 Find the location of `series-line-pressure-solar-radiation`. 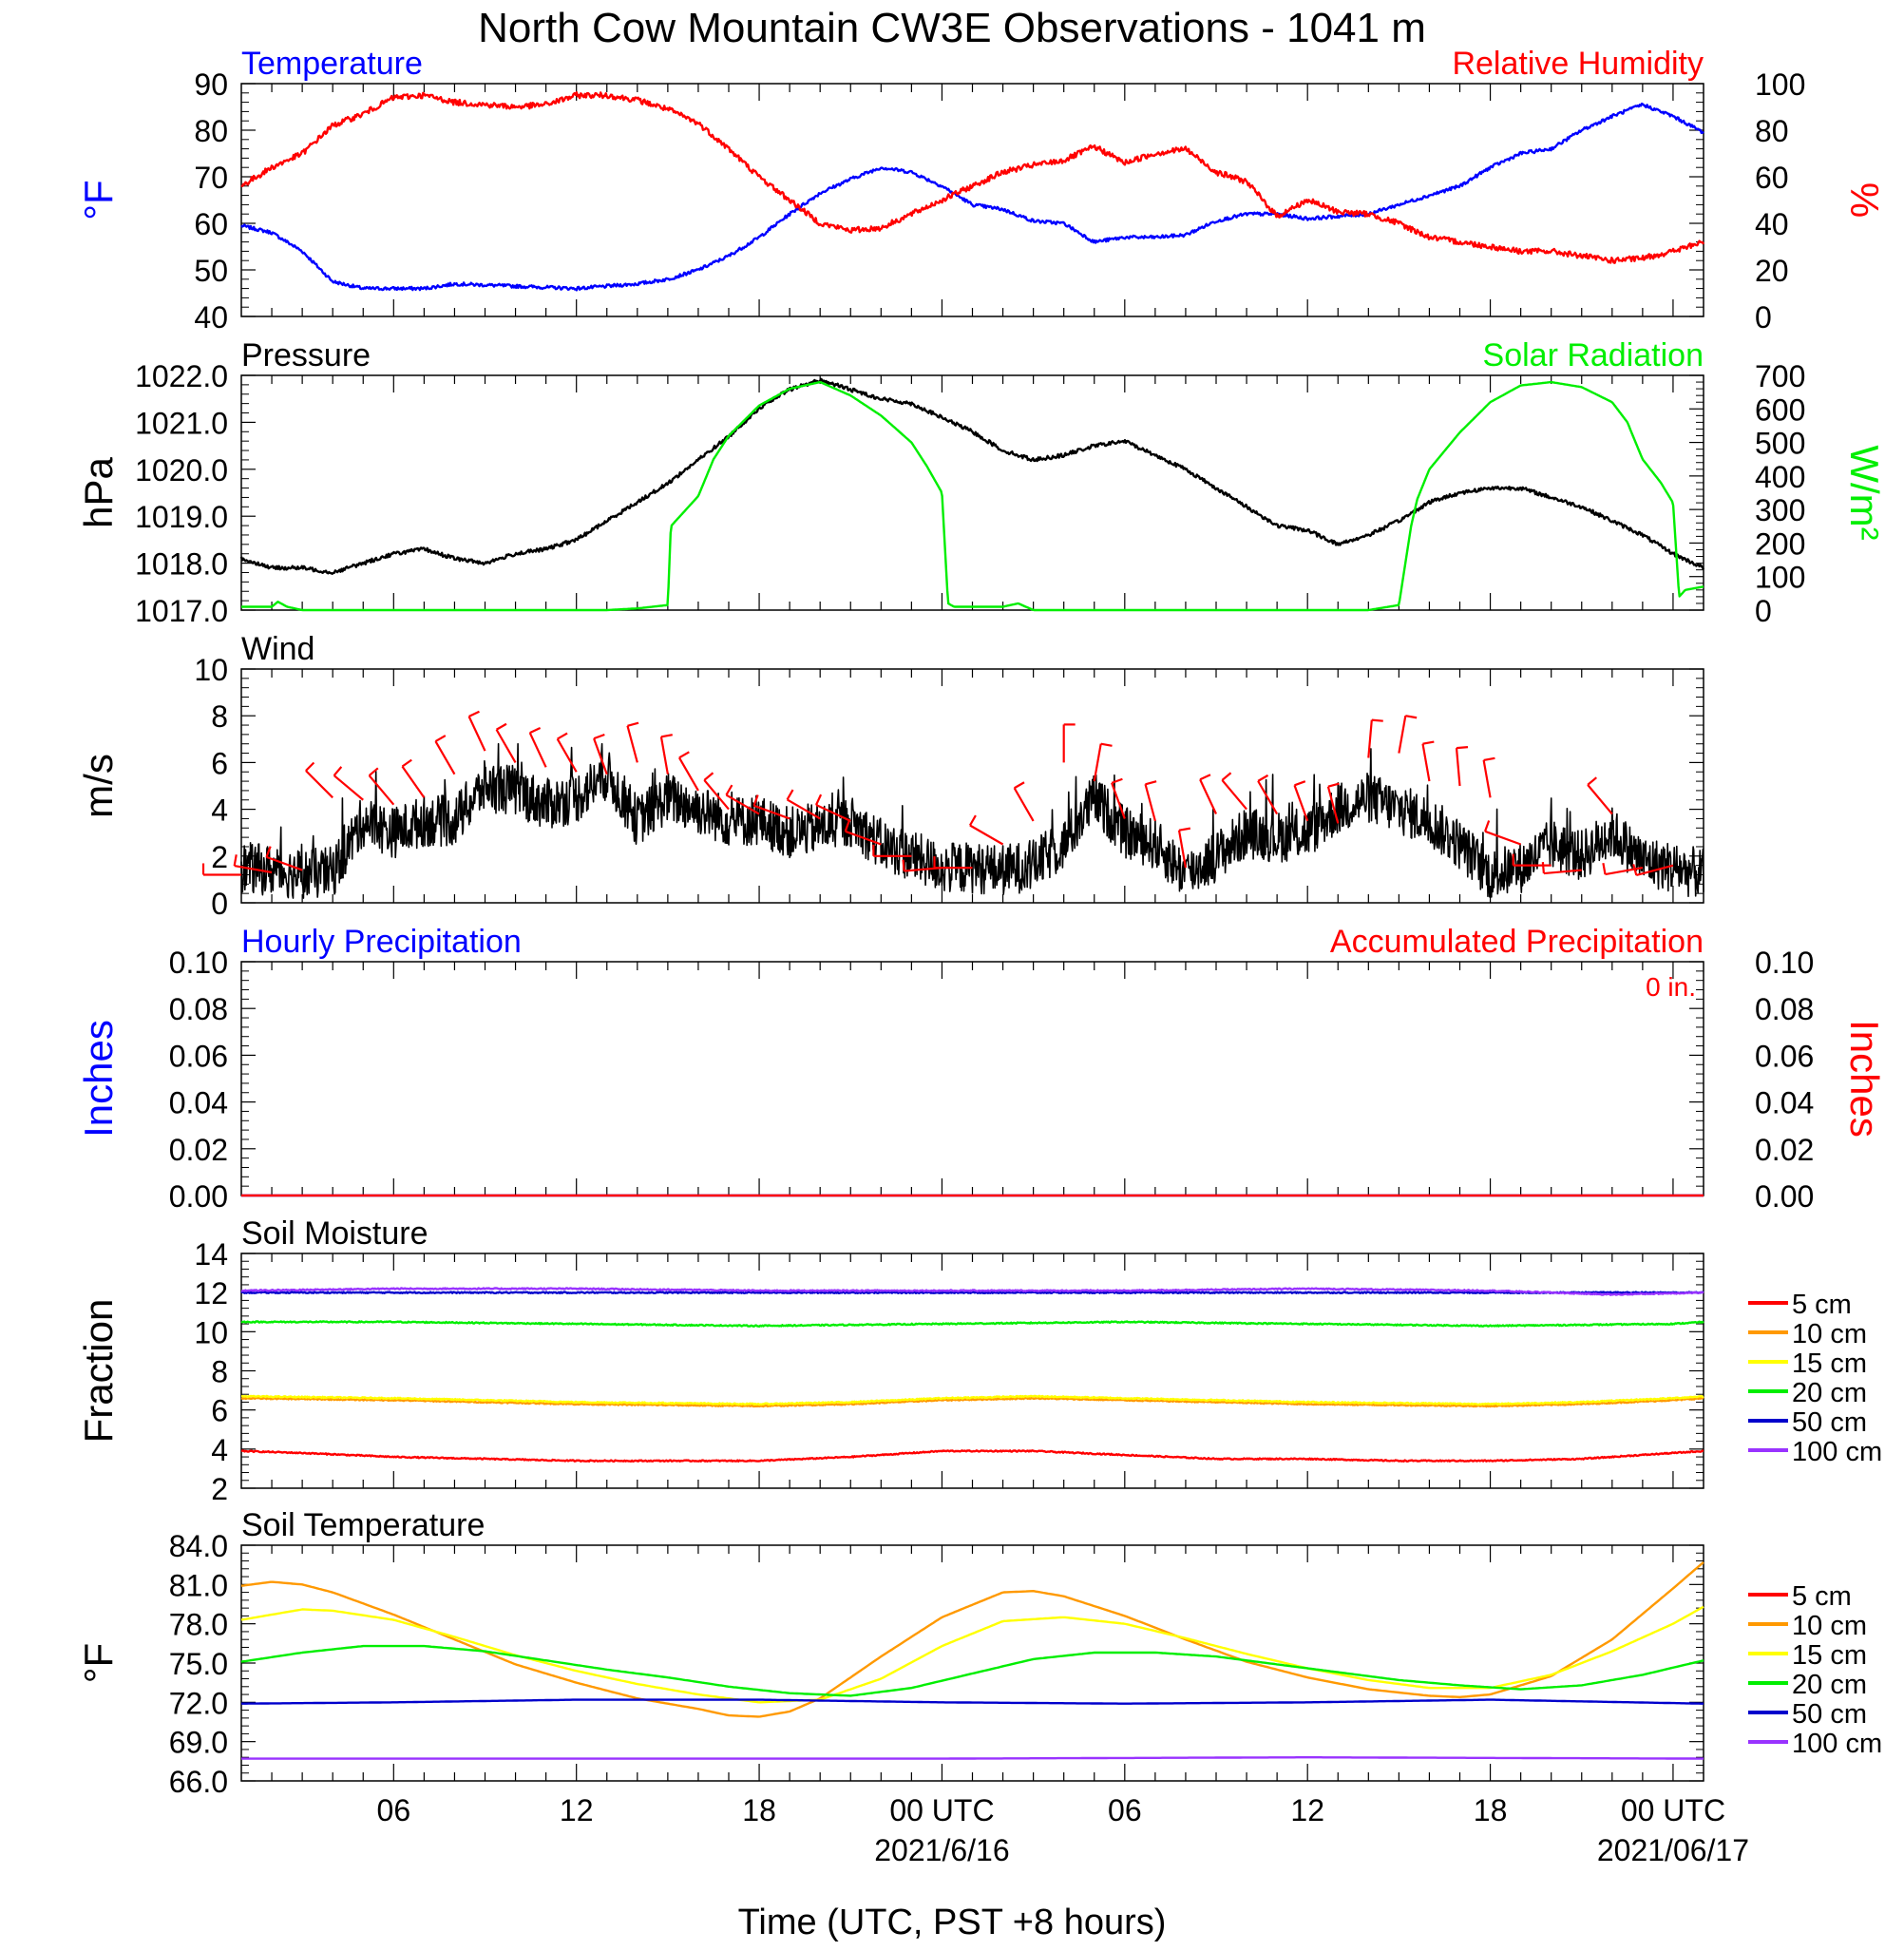

series-line-pressure-solar-radiation is located at coordinates (972, 496).